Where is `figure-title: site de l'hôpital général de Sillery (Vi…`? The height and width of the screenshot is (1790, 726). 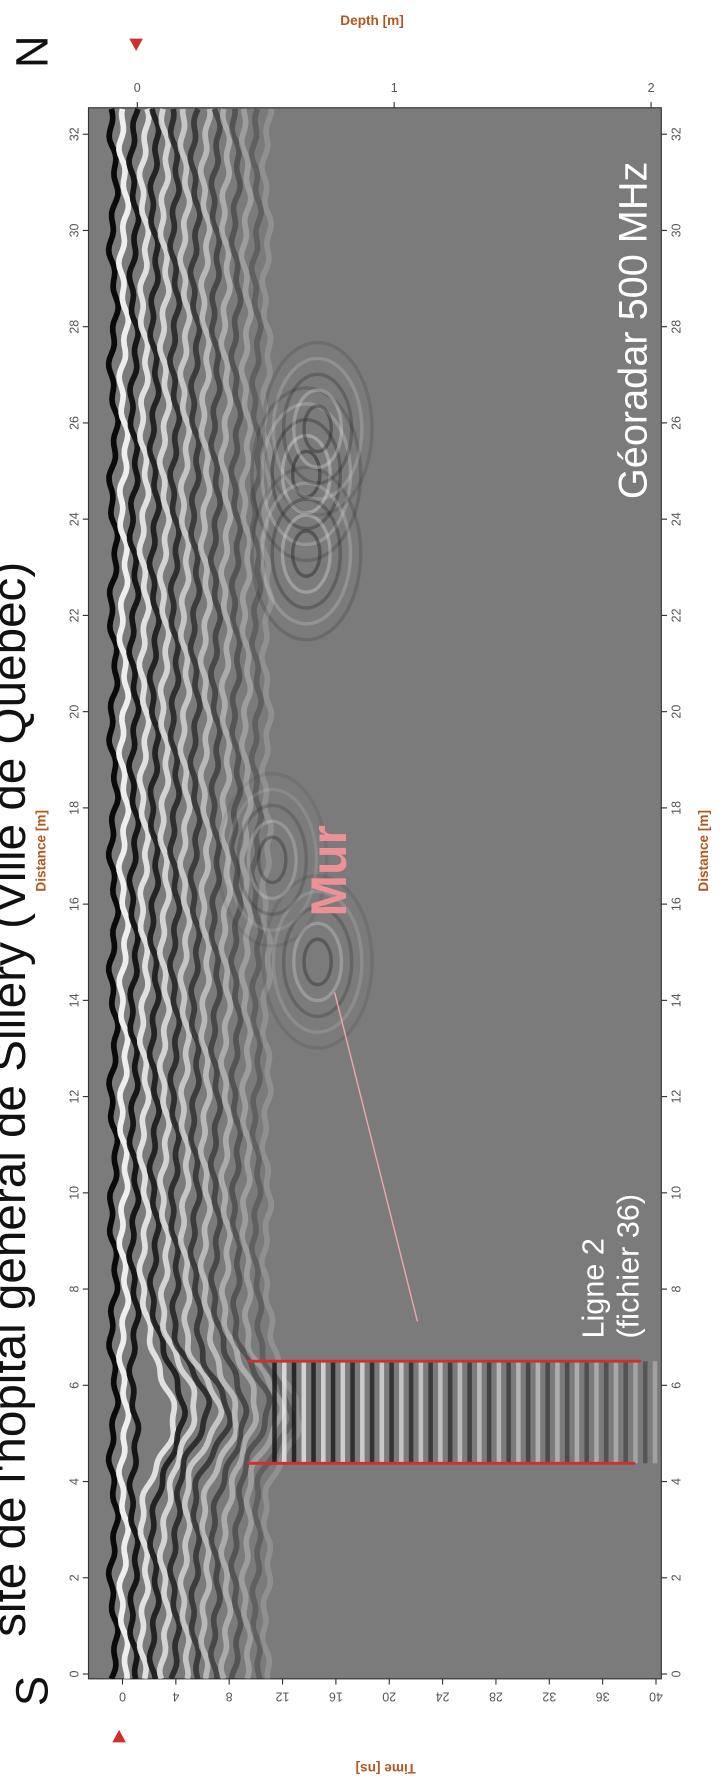 figure-title: site de l'hôpital général de Sillery (Vi… is located at coordinates (18, 1099).